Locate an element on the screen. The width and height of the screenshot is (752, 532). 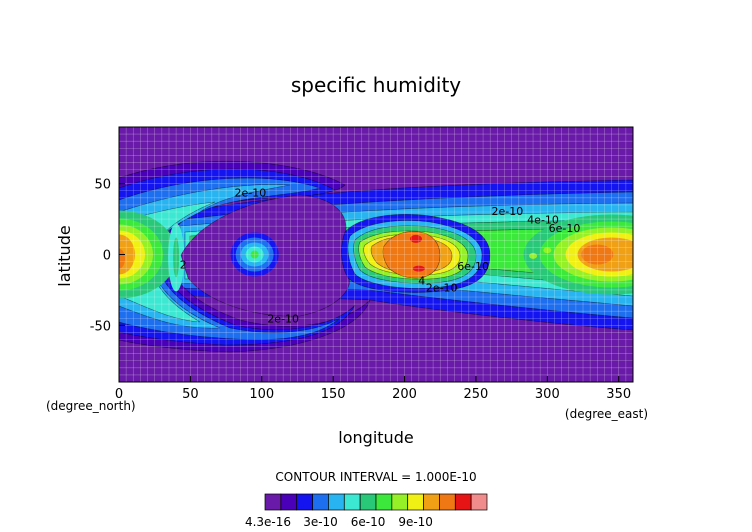
y-tick-label: -50 is located at coordinates (100, 326).